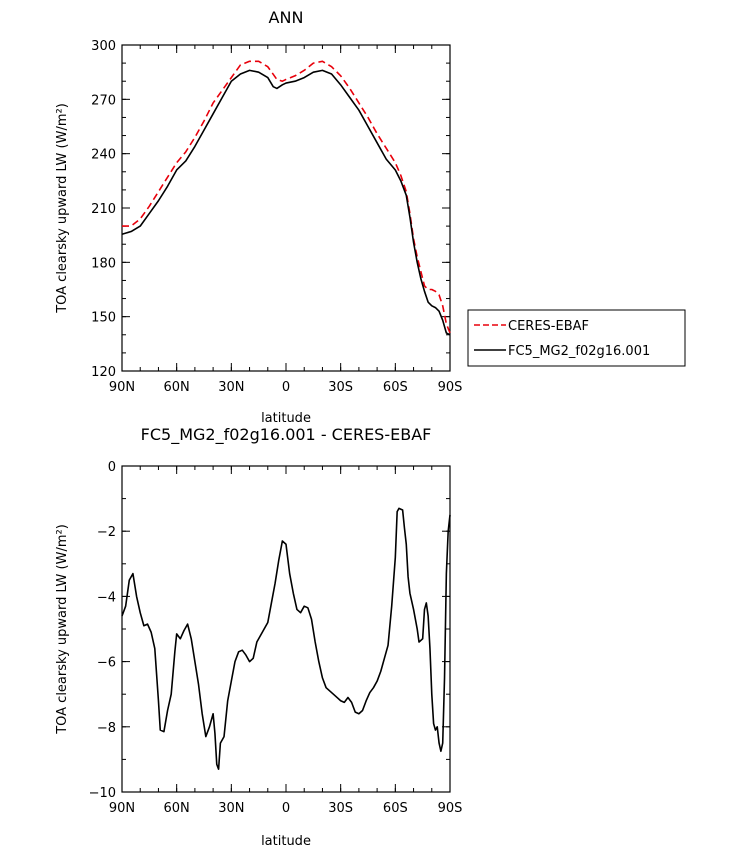 The image size is (733, 851). Describe the element at coordinates (450, 808) in the screenshot. I see `lower-x-tick-label: 90S` at that location.